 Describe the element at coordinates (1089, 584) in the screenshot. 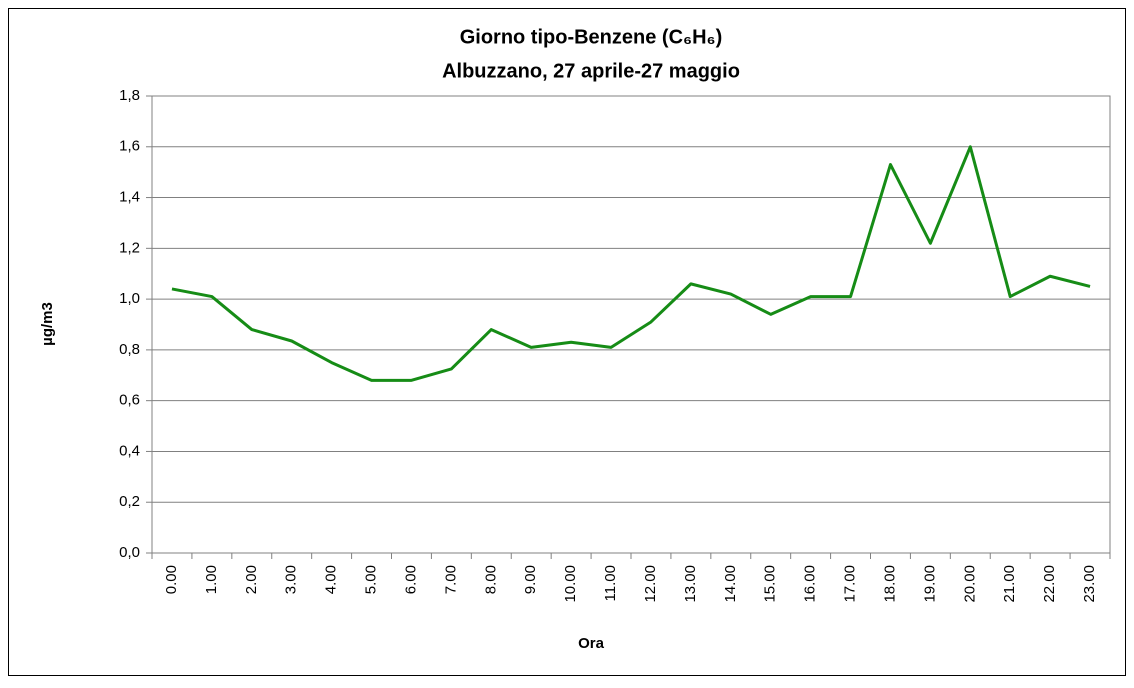

I see `x-tick-label: 23.00` at that location.